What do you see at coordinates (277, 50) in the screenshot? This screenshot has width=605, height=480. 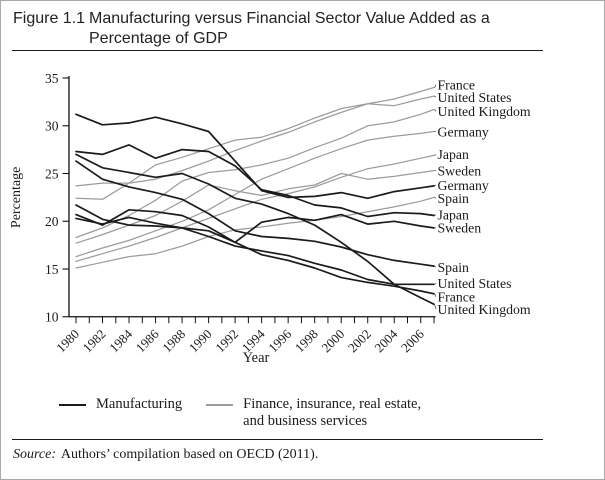 I see `title-divider` at bounding box center [277, 50].